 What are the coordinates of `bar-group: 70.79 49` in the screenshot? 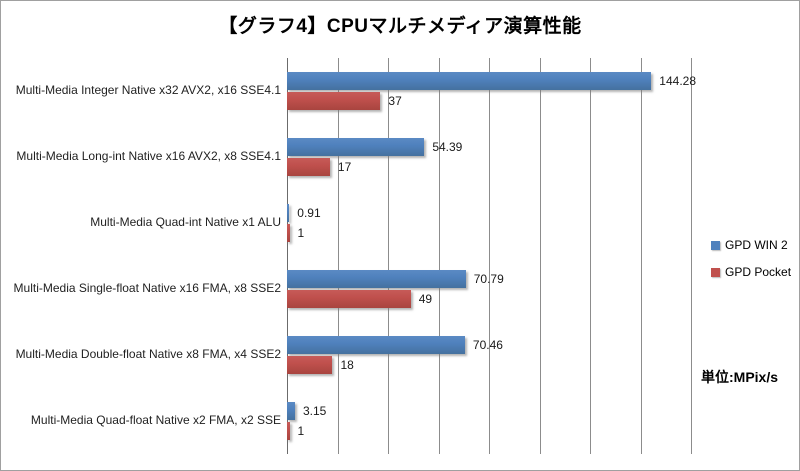 It's located at (489, 289).